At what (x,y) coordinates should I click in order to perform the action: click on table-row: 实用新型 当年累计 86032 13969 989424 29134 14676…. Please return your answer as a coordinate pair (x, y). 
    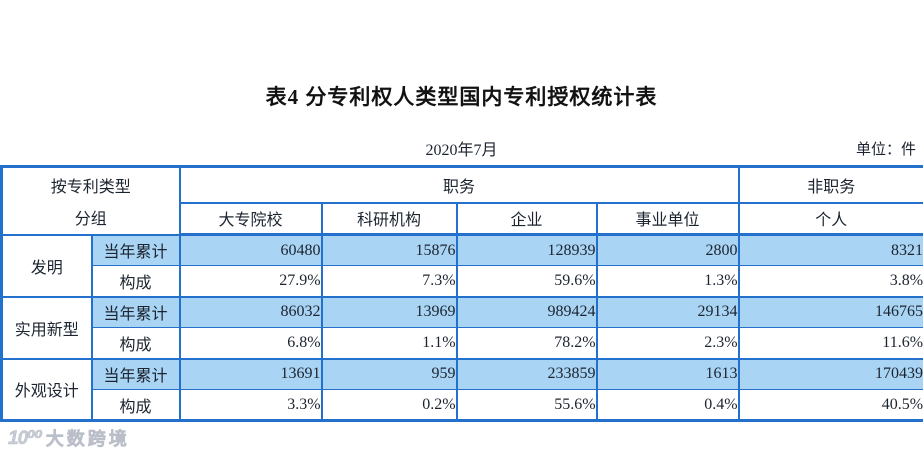
    Looking at the image, I should click on (461, 327).